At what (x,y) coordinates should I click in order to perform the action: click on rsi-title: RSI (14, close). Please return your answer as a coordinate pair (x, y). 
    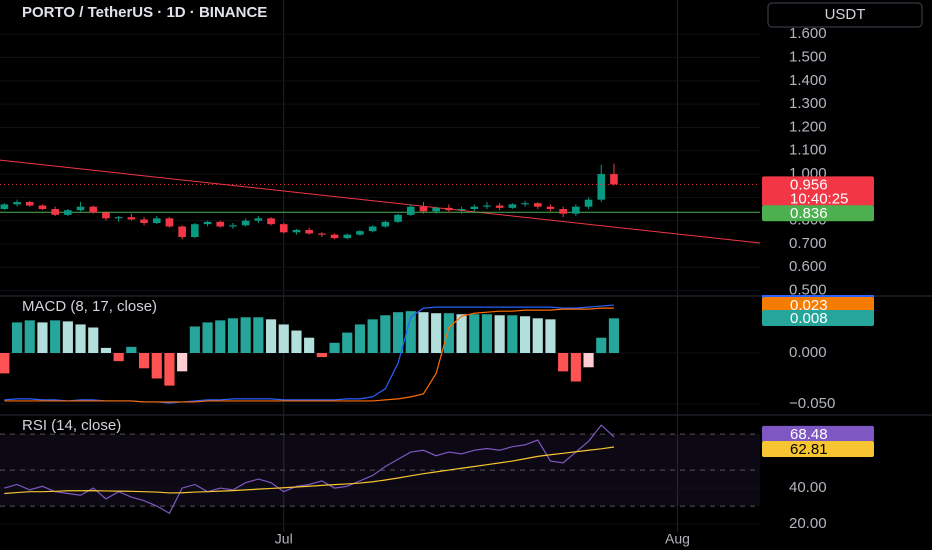
    Looking at the image, I should click on (71, 425).